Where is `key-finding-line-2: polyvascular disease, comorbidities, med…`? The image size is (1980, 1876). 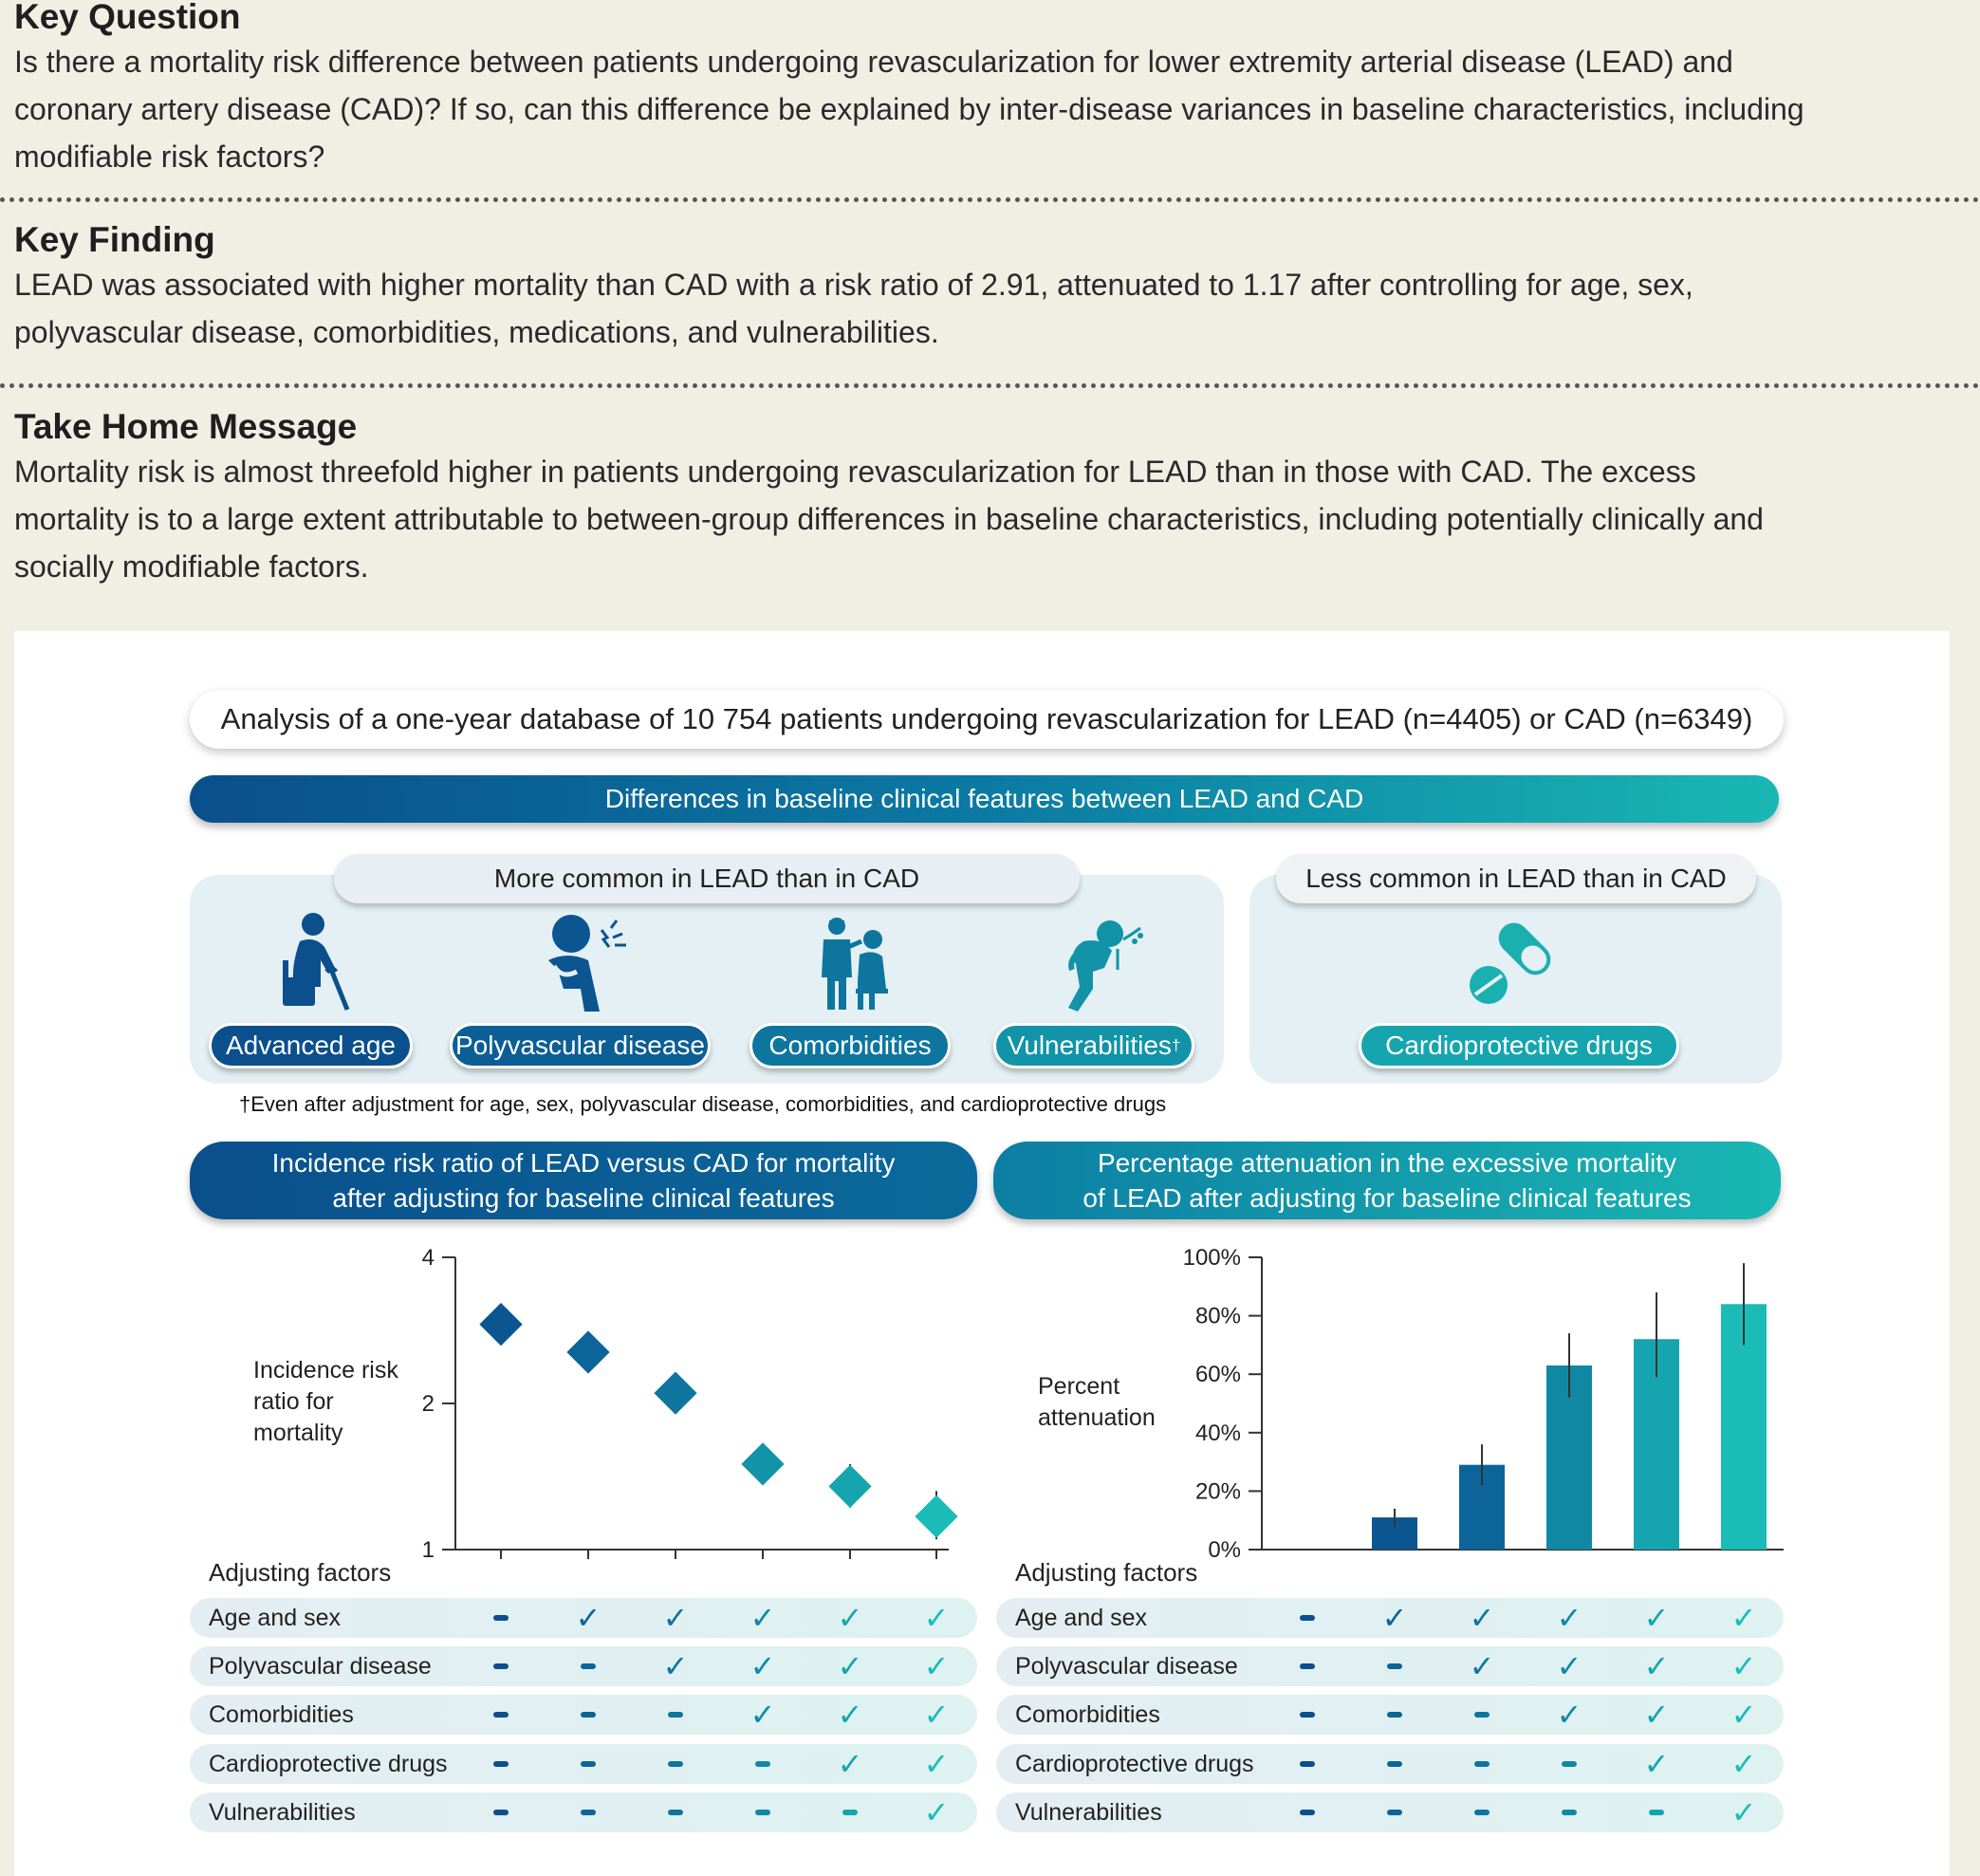
key-finding-line-2: polyvascular disease, comorbidities, med… is located at coordinates (477, 332).